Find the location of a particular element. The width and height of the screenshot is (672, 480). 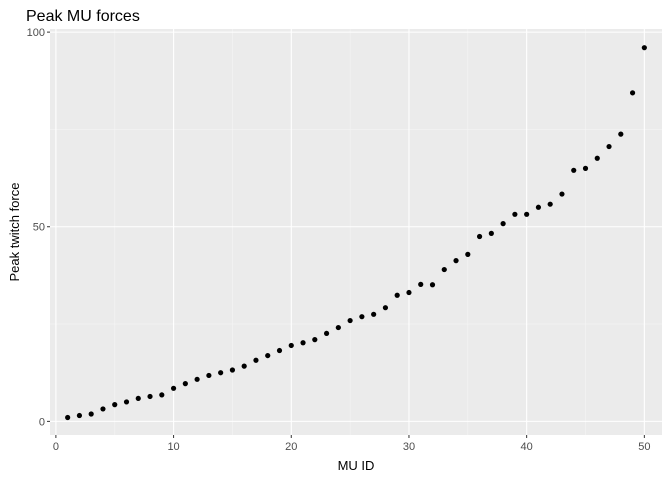

y-tick-label: 0 is located at coordinates (42, 422).